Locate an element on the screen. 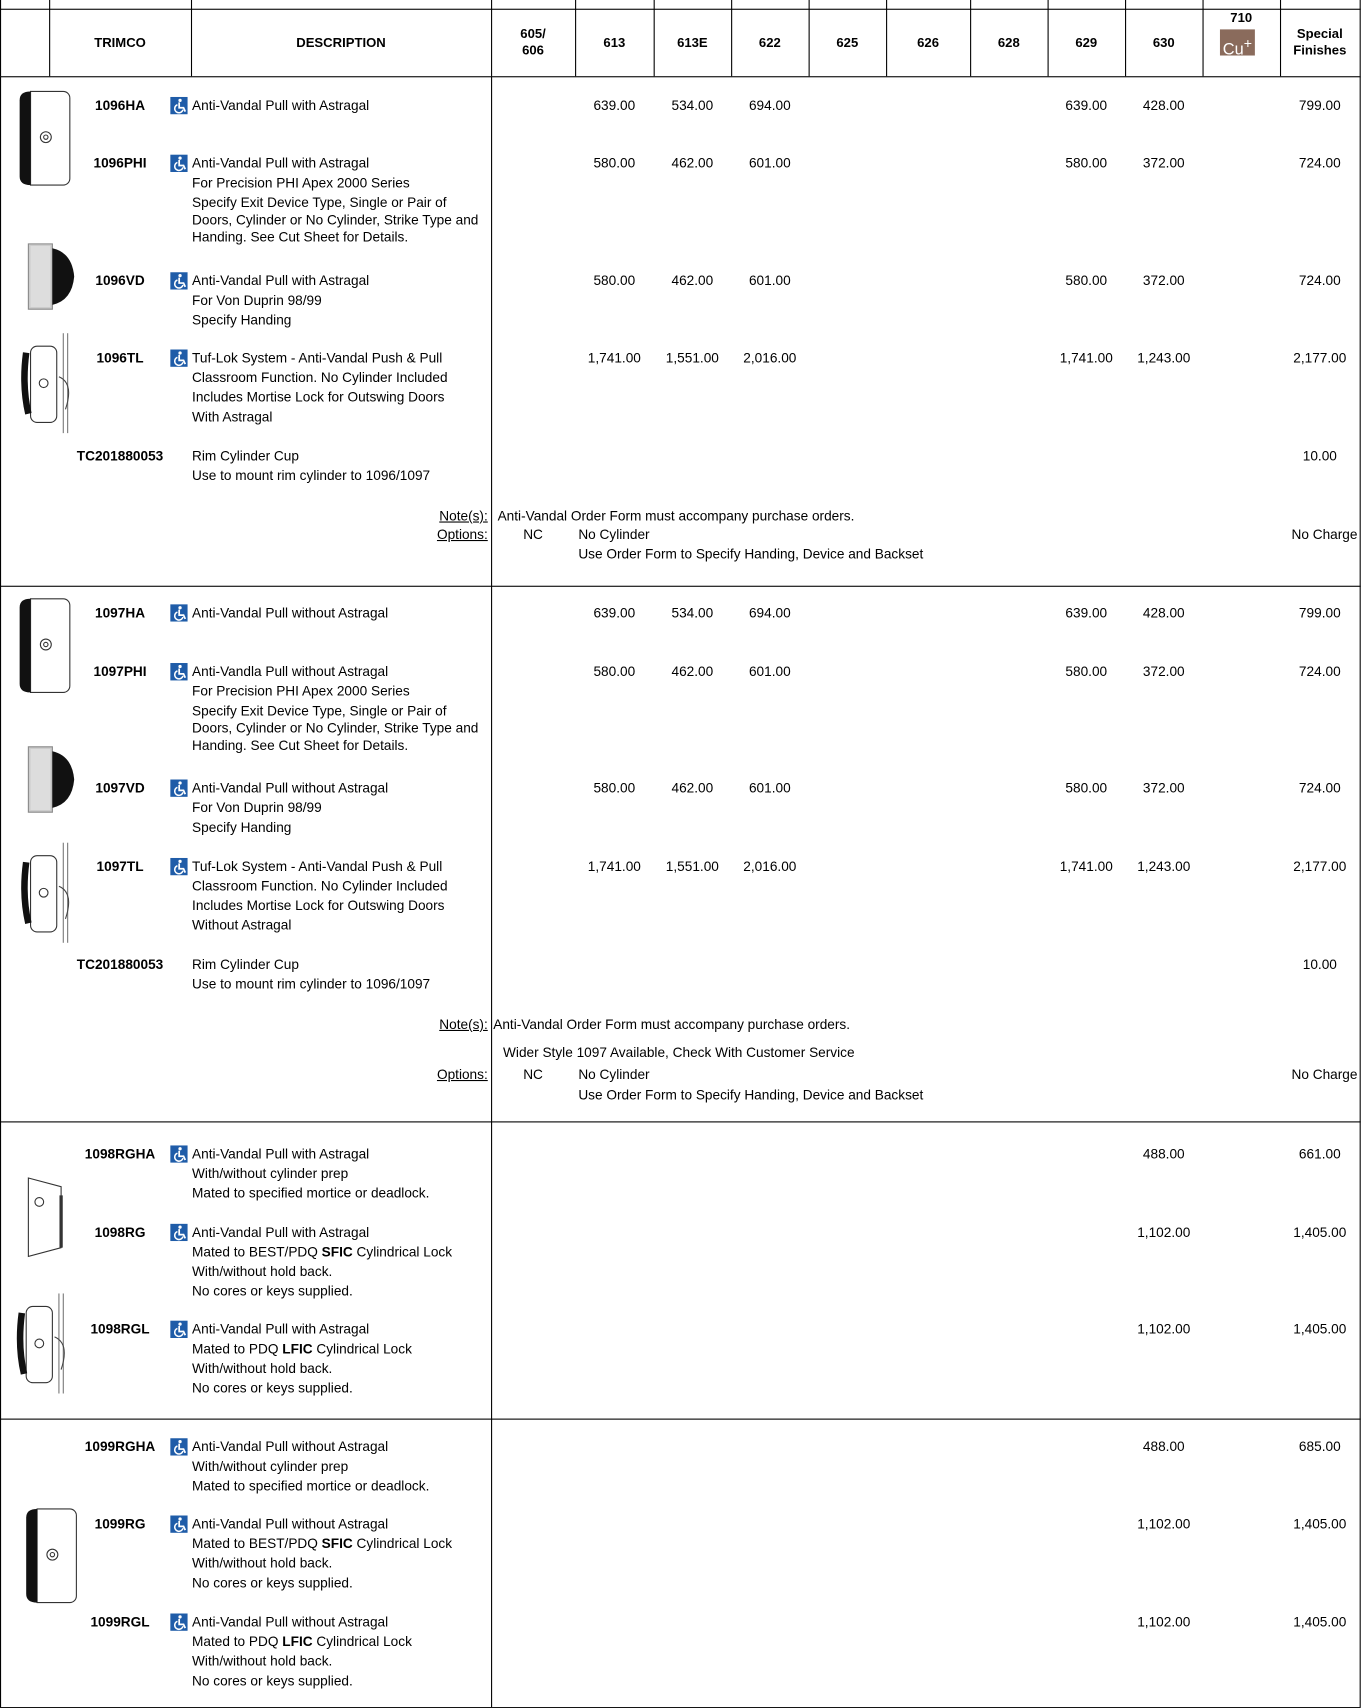 This screenshot has width=1364, height=1708. price: 601.00 is located at coordinates (769, 281).